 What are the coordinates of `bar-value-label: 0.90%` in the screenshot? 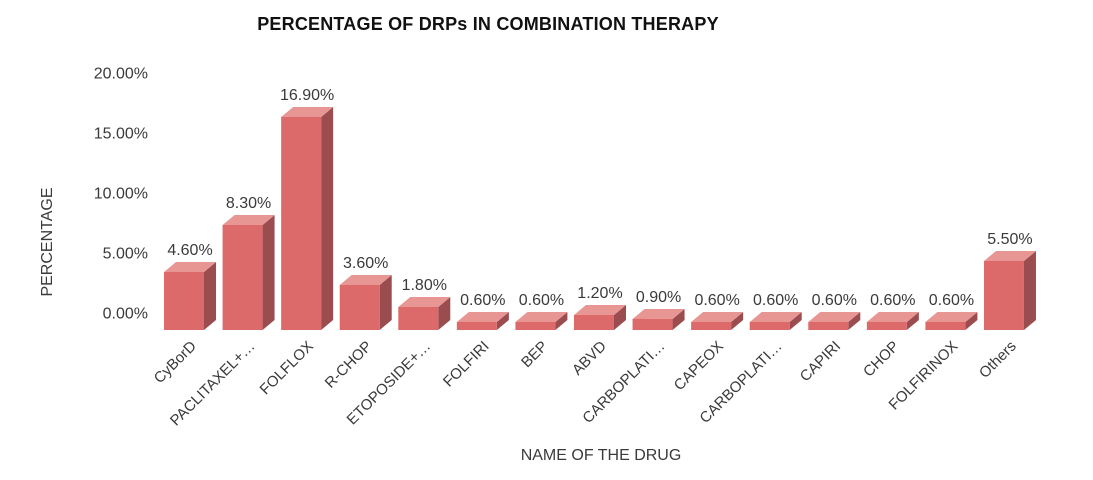 It's located at (658, 297).